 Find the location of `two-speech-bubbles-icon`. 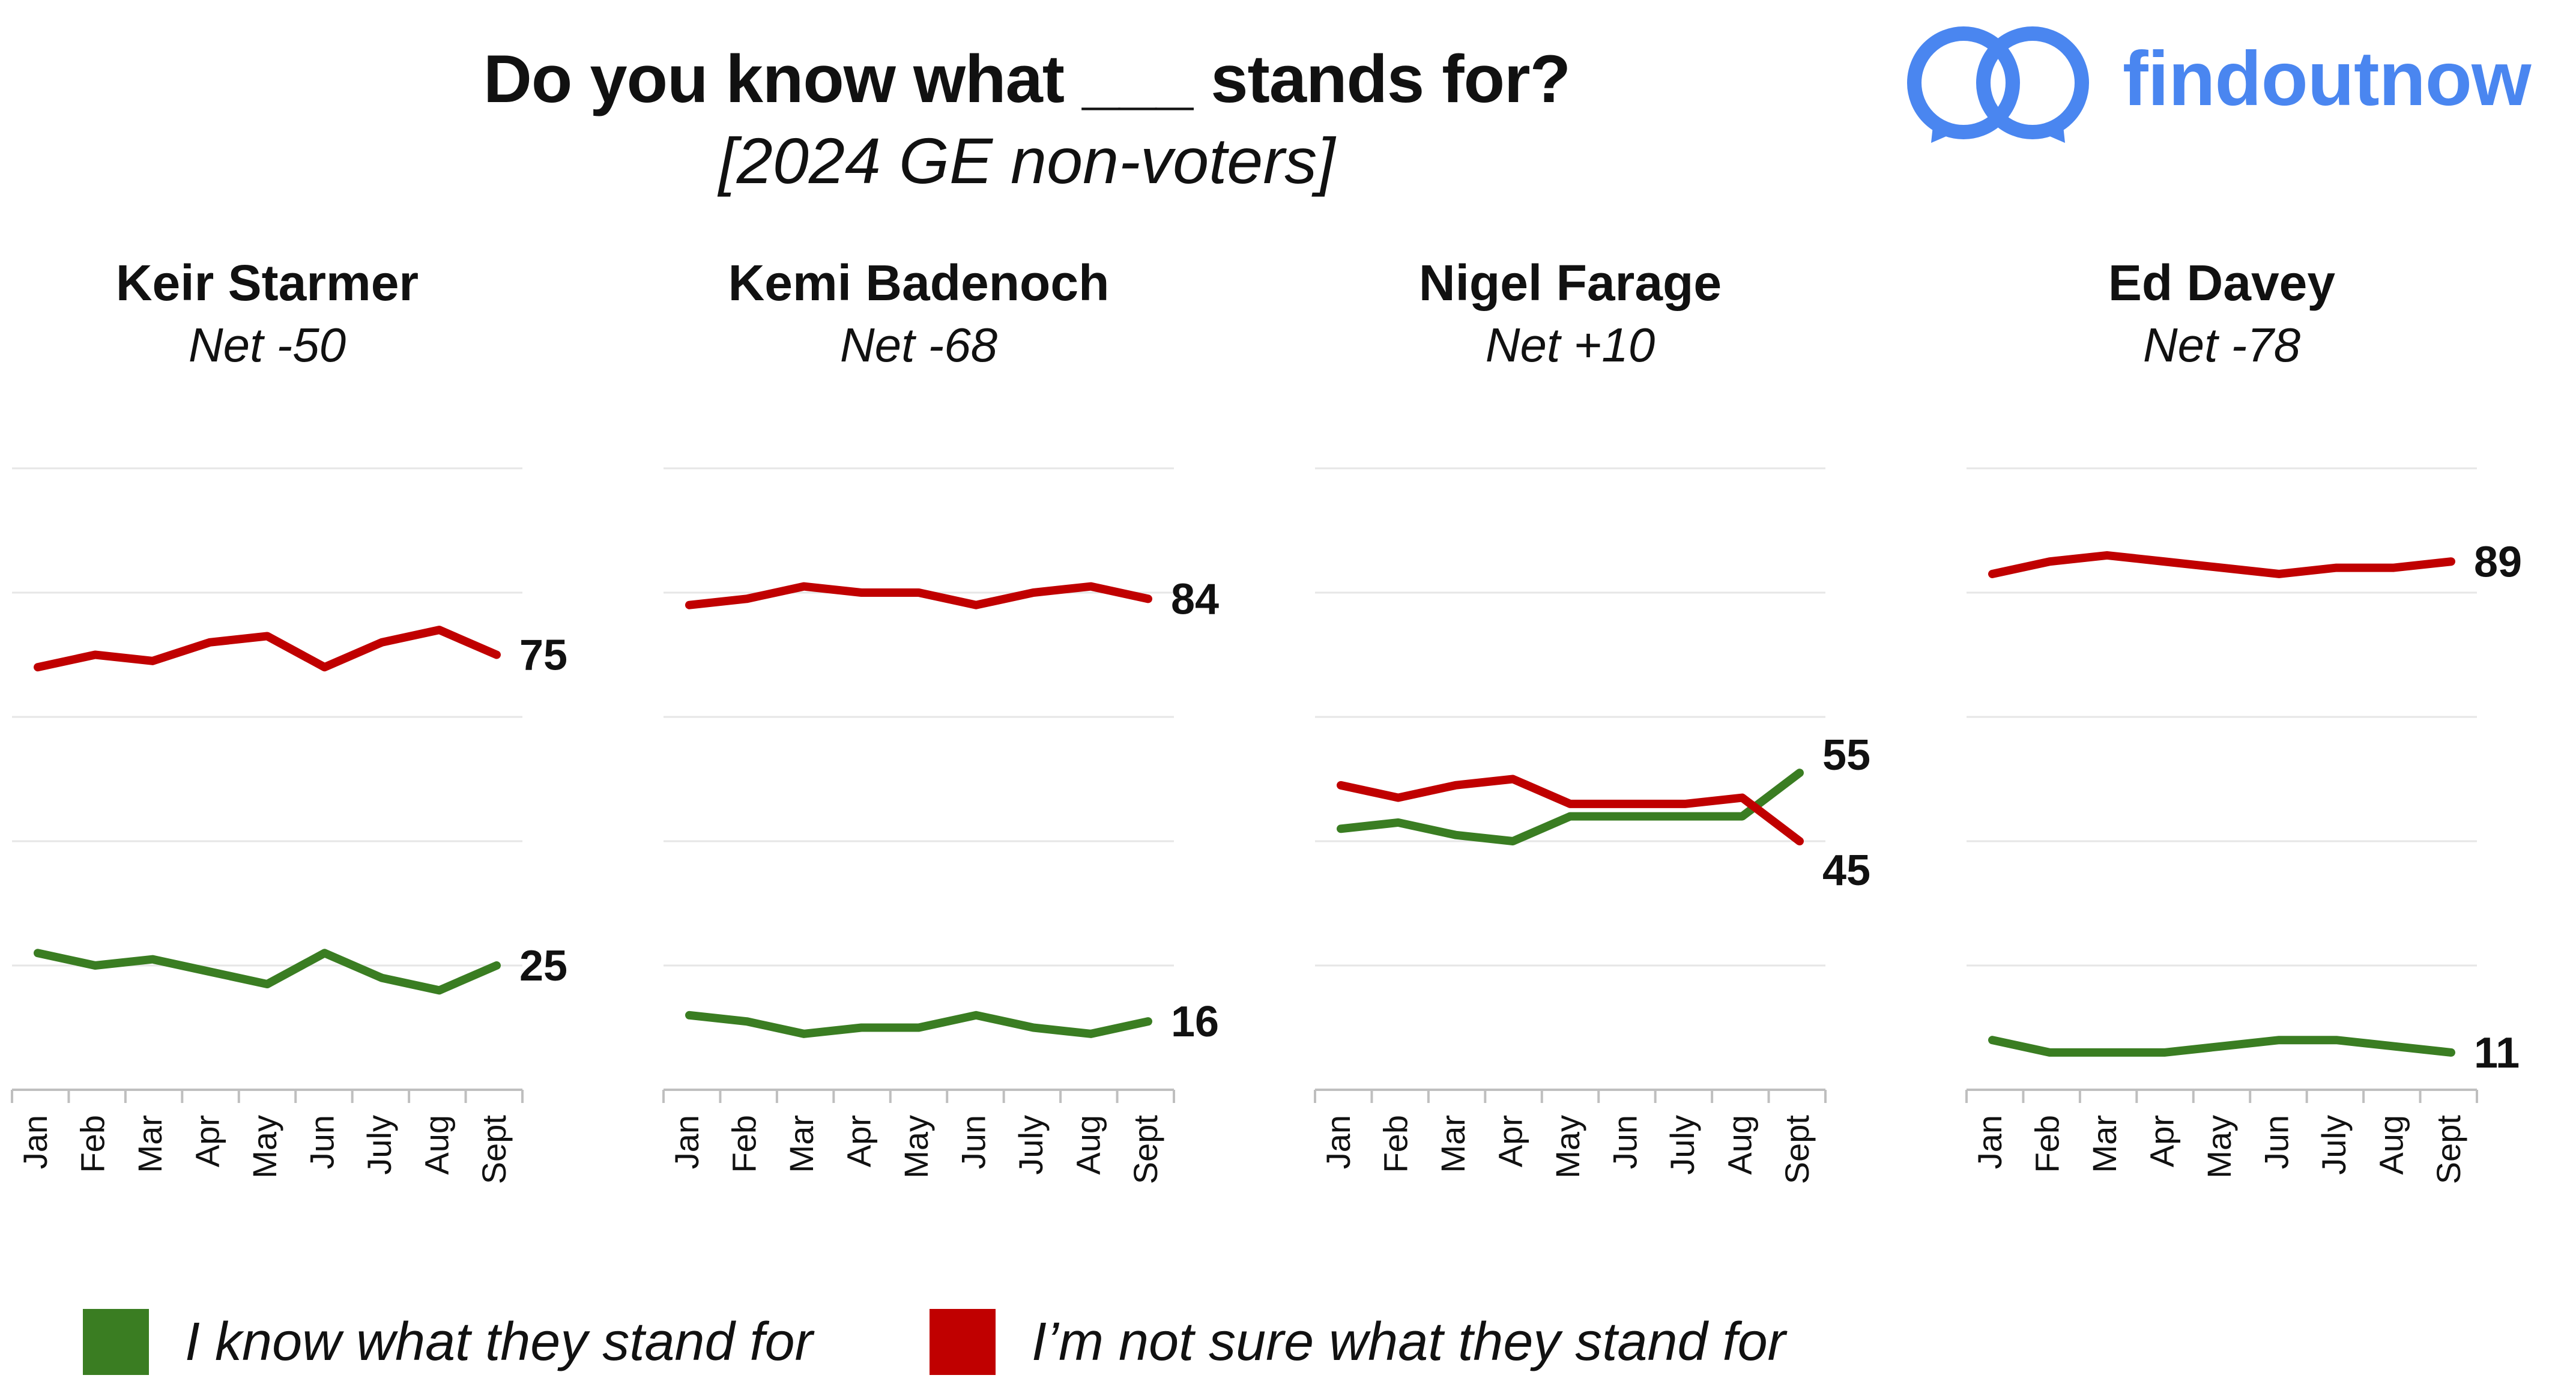

two-speech-bubbles-icon is located at coordinates (1998, 84).